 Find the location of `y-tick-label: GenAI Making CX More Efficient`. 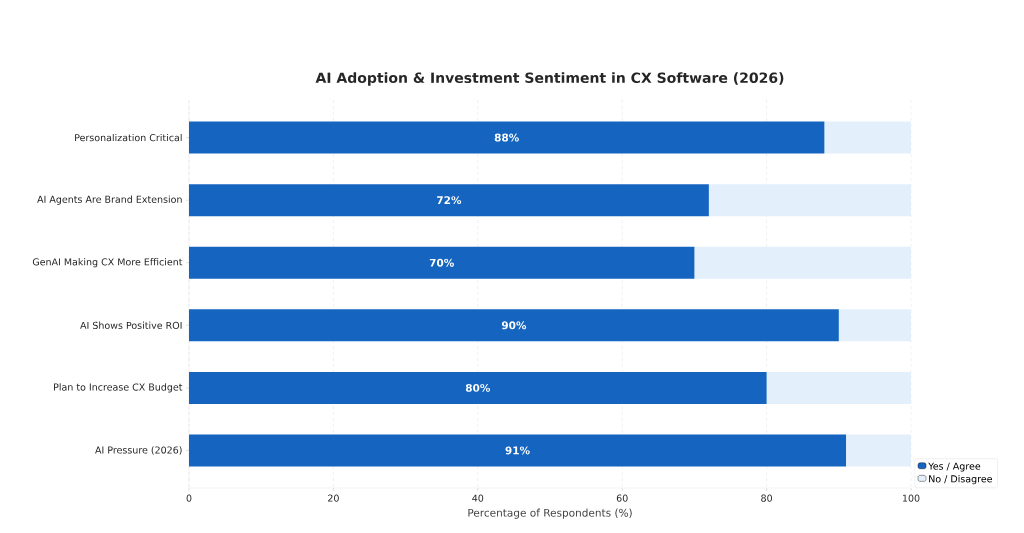

y-tick-label: GenAI Making CX More Efficient is located at coordinates (107, 263).